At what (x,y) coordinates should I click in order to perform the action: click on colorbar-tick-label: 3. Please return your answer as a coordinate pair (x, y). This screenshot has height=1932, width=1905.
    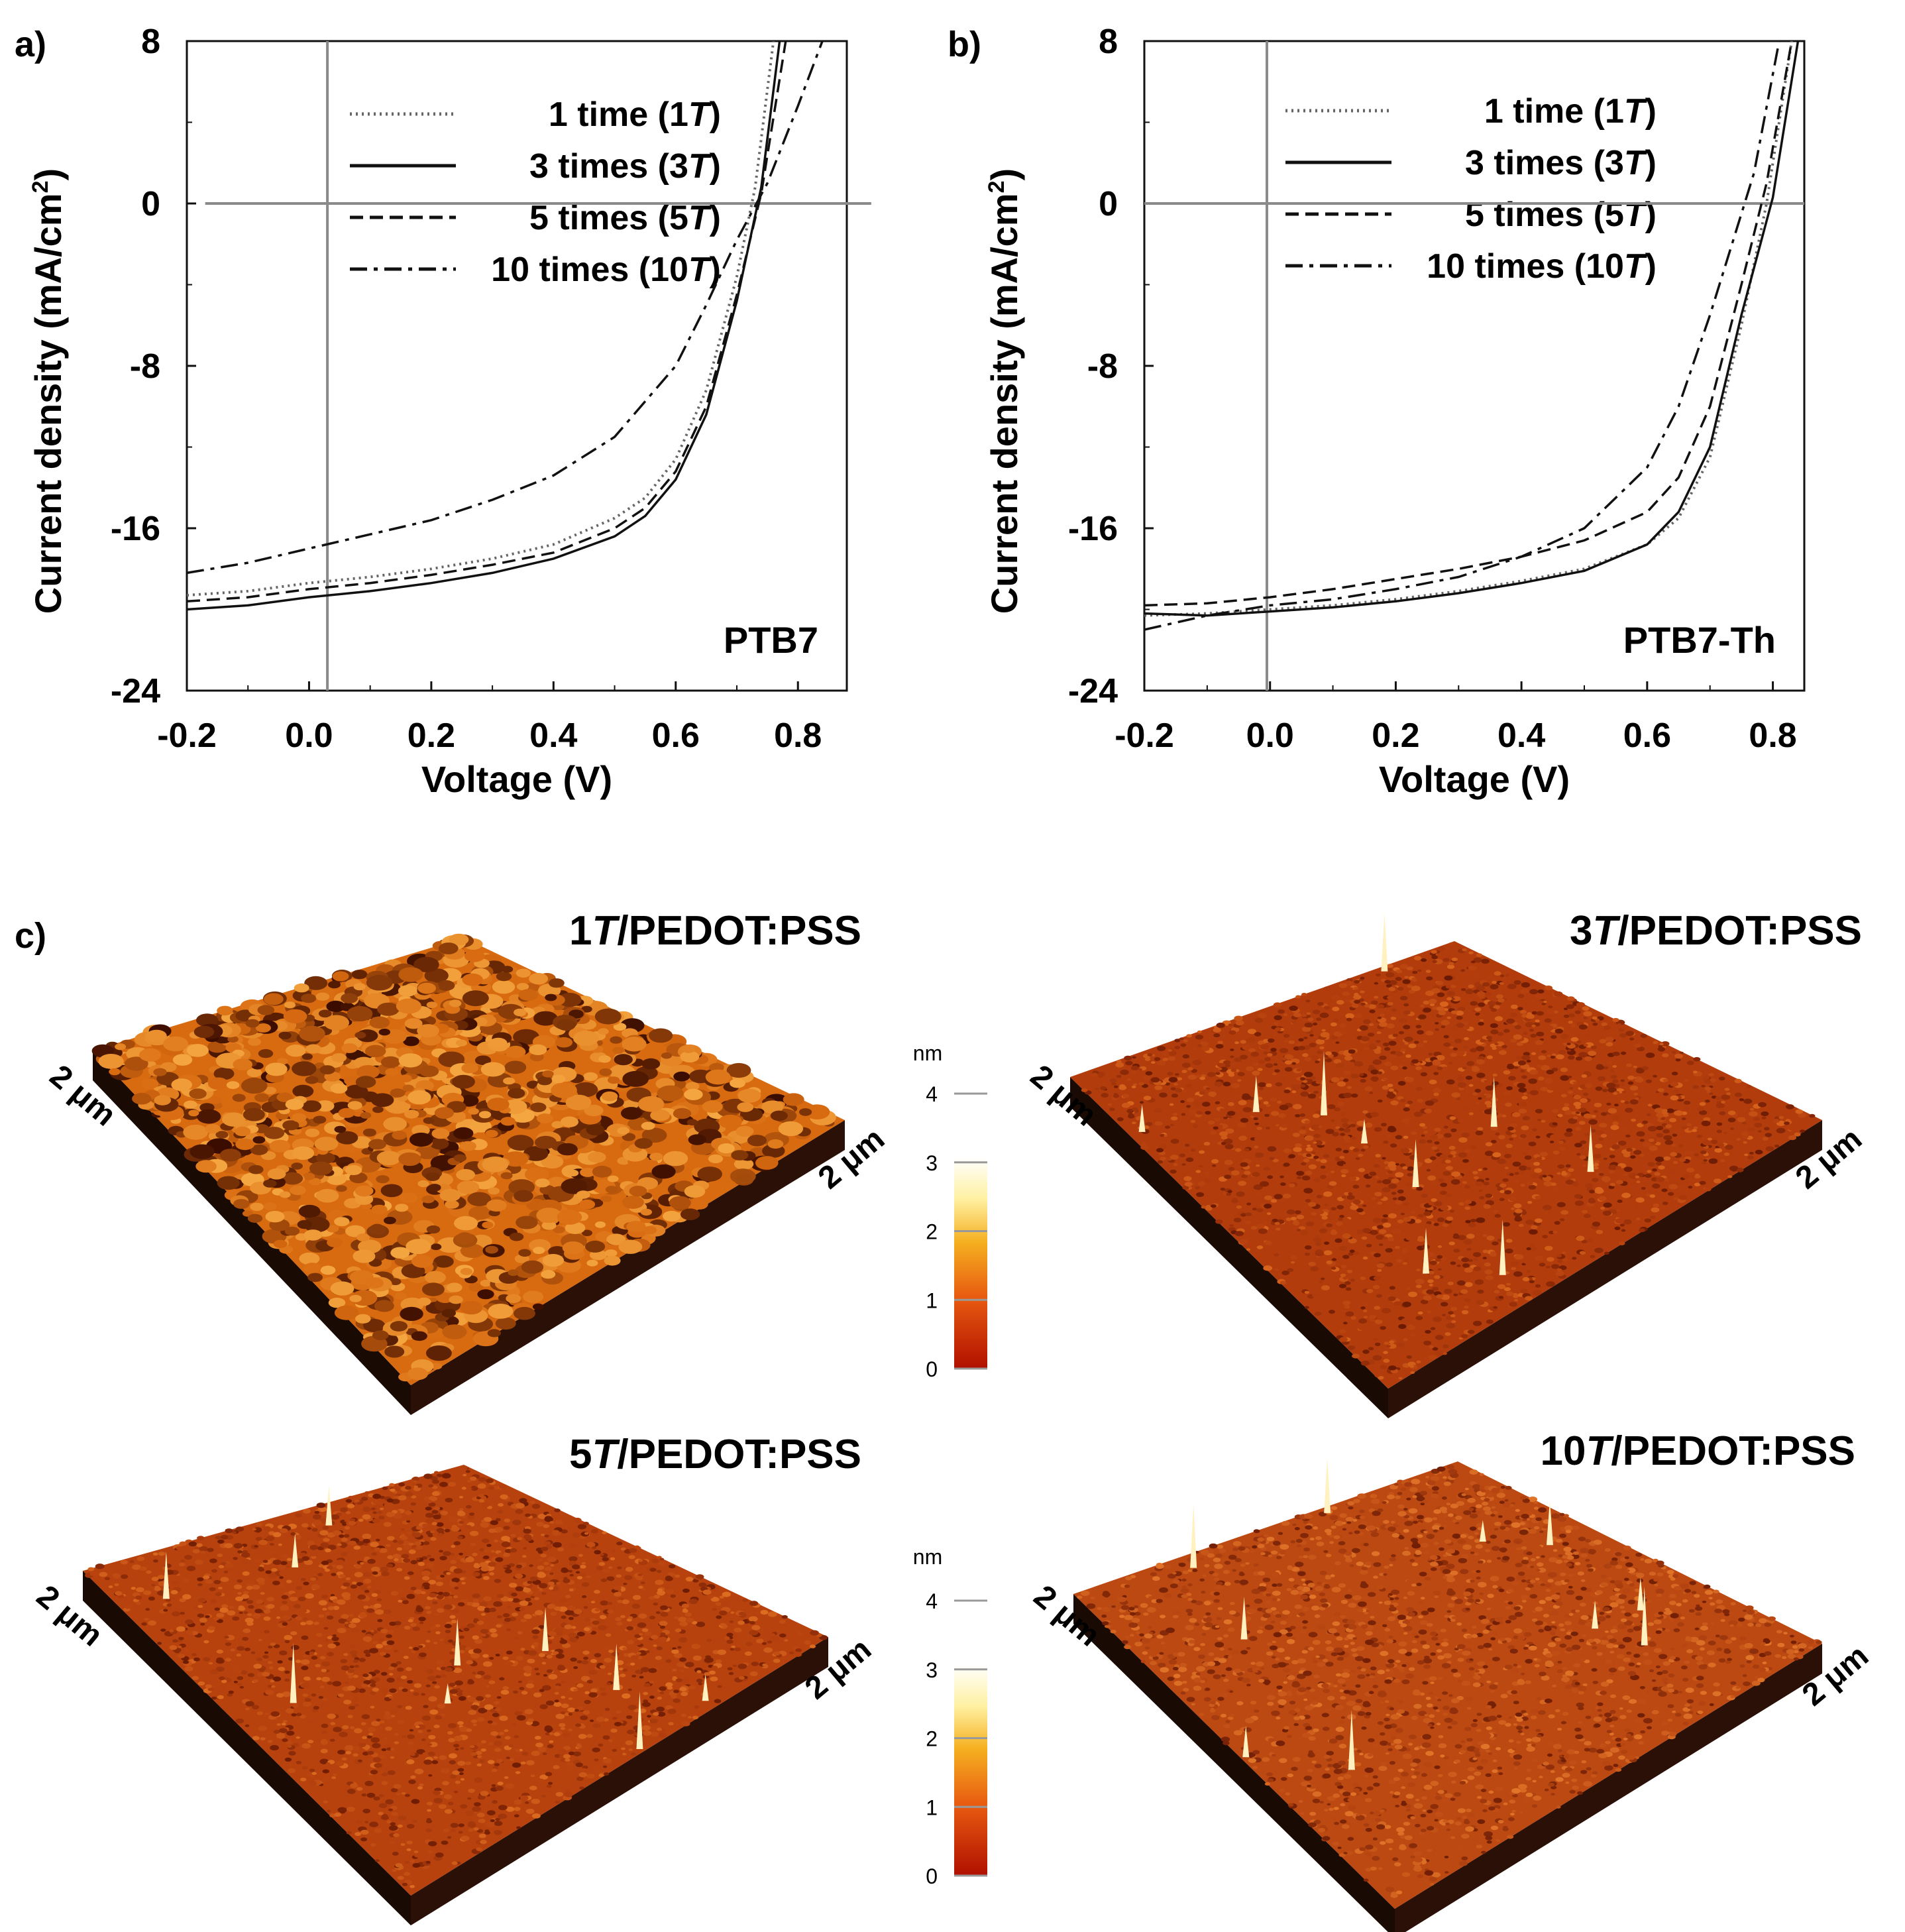
    Looking at the image, I should click on (932, 1670).